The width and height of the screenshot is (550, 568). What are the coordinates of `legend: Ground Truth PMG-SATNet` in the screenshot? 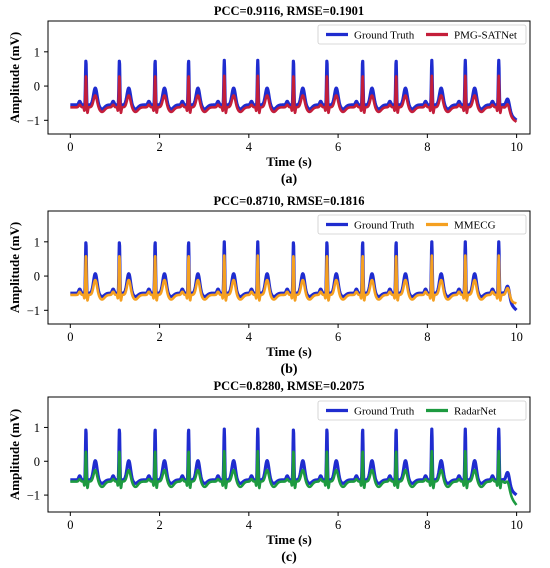 It's located at (422, 34).